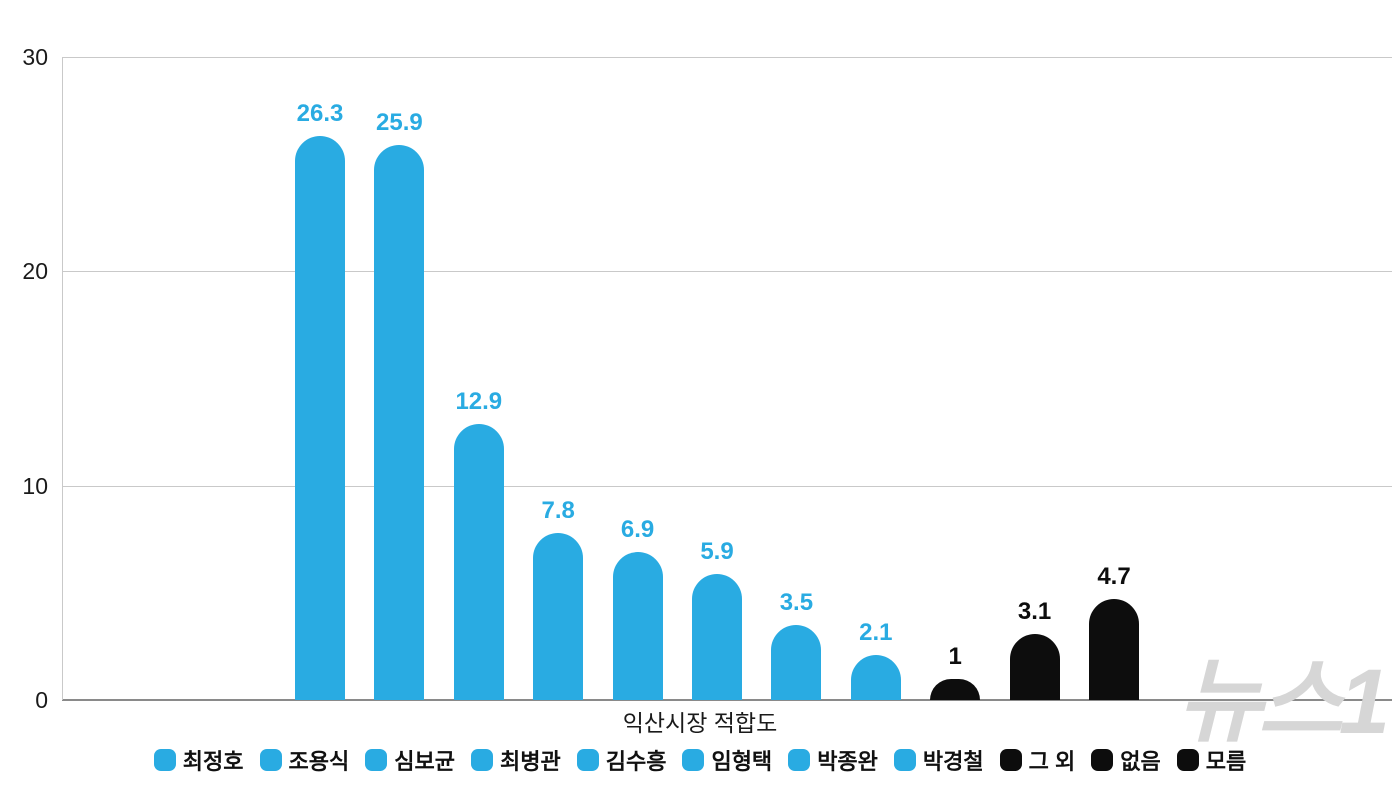 The image size is (1400, 788). What do you see at coordinates (399, 122) in the screenshot?
I see `bar-value-label: 25.9` at bounding box center [399, 122].